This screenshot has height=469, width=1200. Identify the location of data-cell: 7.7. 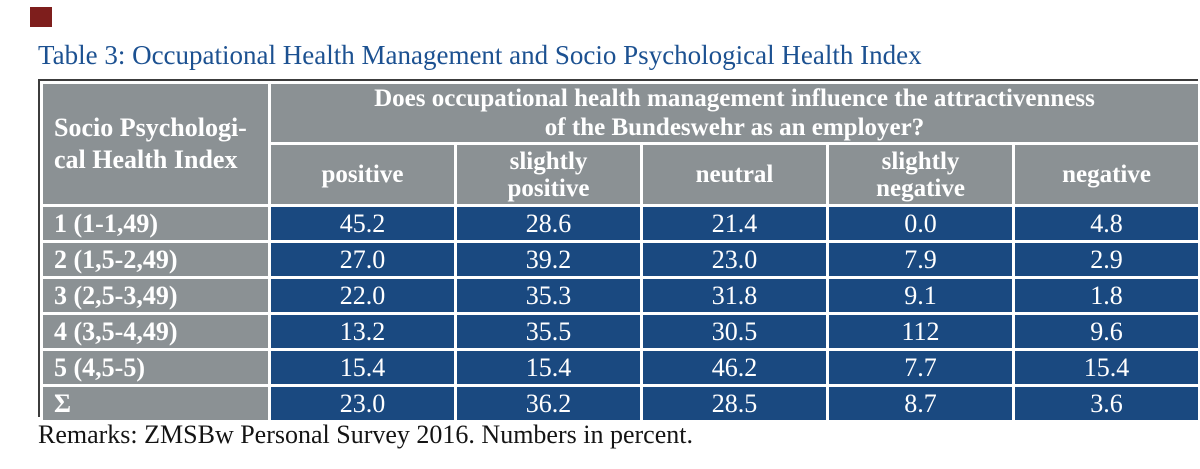
(920, 367).